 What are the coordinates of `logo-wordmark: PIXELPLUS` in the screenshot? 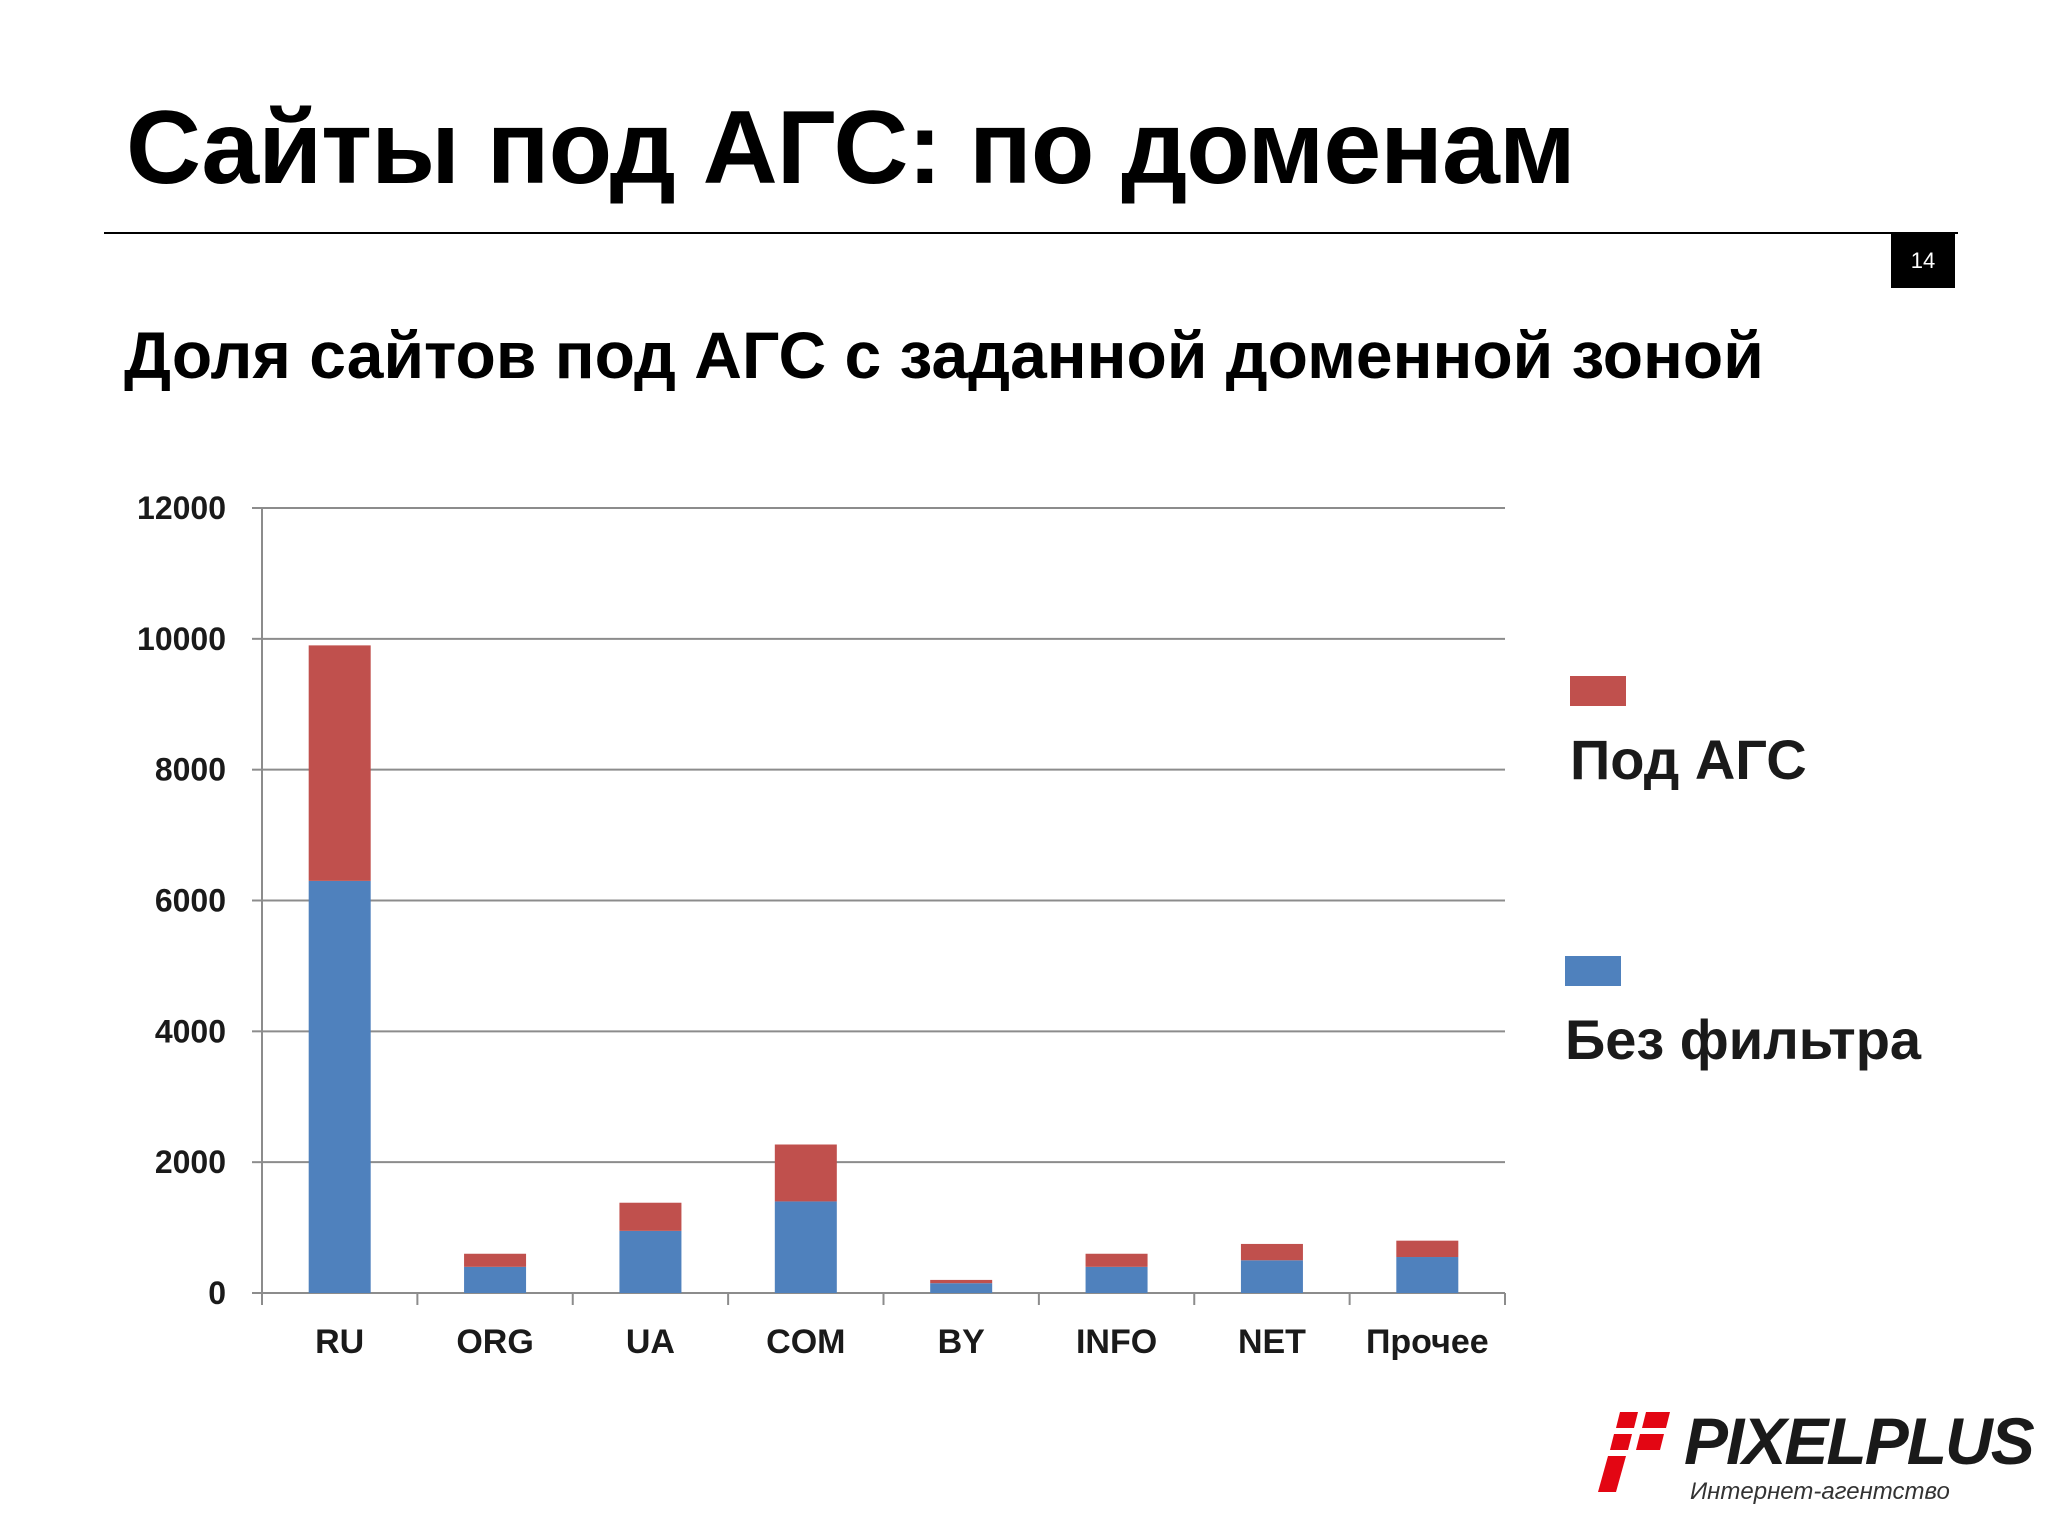 It's located at (1859, 1441).